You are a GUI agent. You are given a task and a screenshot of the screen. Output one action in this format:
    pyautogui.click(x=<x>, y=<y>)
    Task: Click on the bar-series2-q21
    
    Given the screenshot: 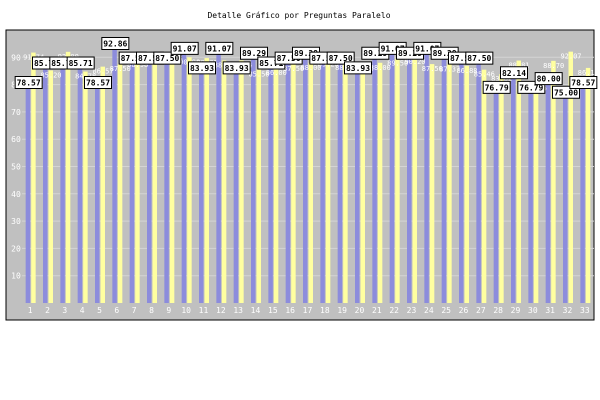 What is the action you would take?
    pyautogui.click(x=380, y=183)
    